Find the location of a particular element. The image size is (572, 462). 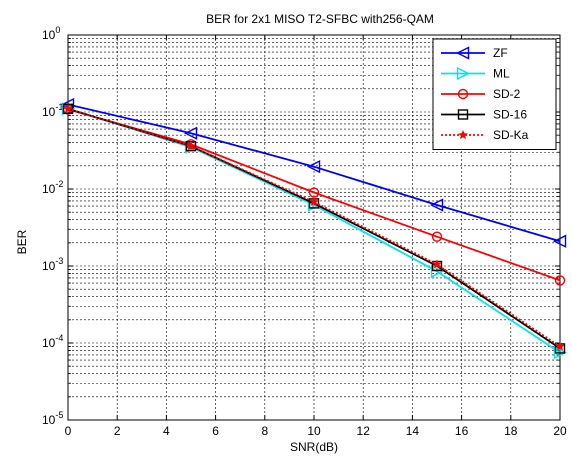

x-tick-label: 18 is located at coordinates (511, 431).